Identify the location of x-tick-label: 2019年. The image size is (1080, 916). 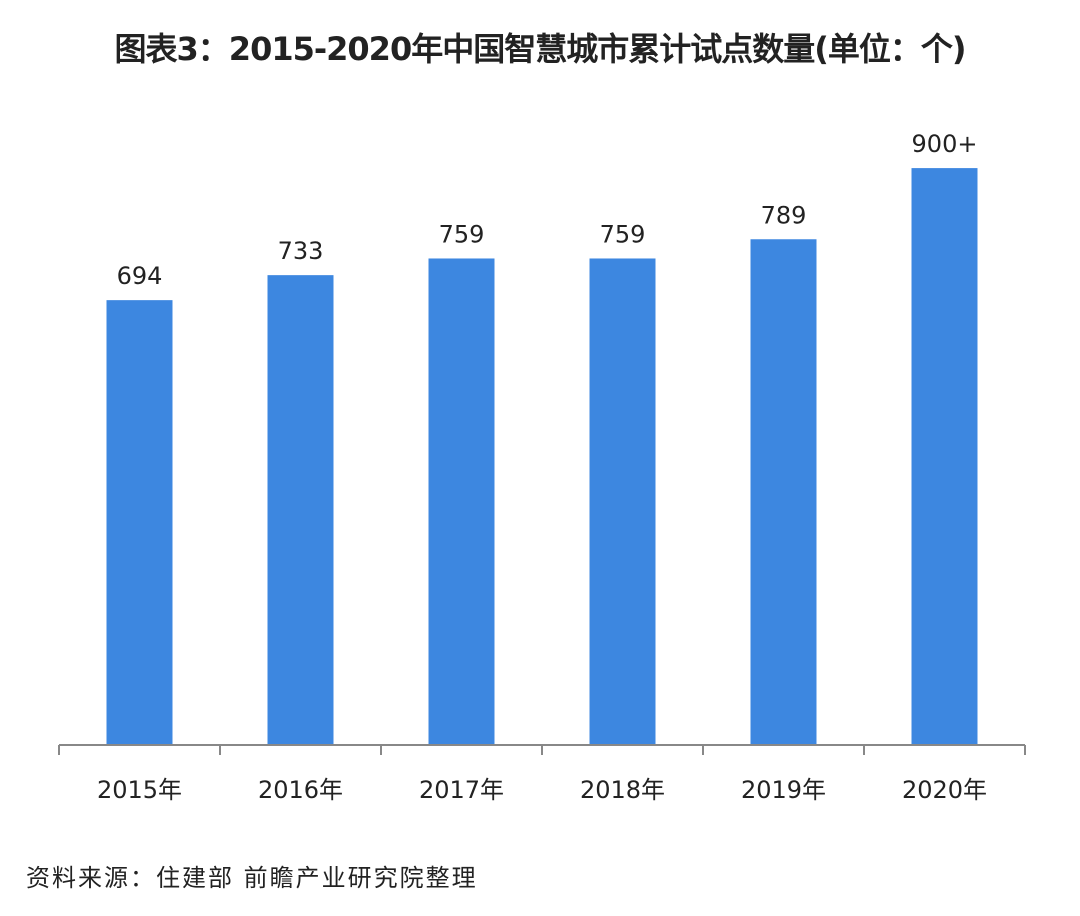
(783, 790).